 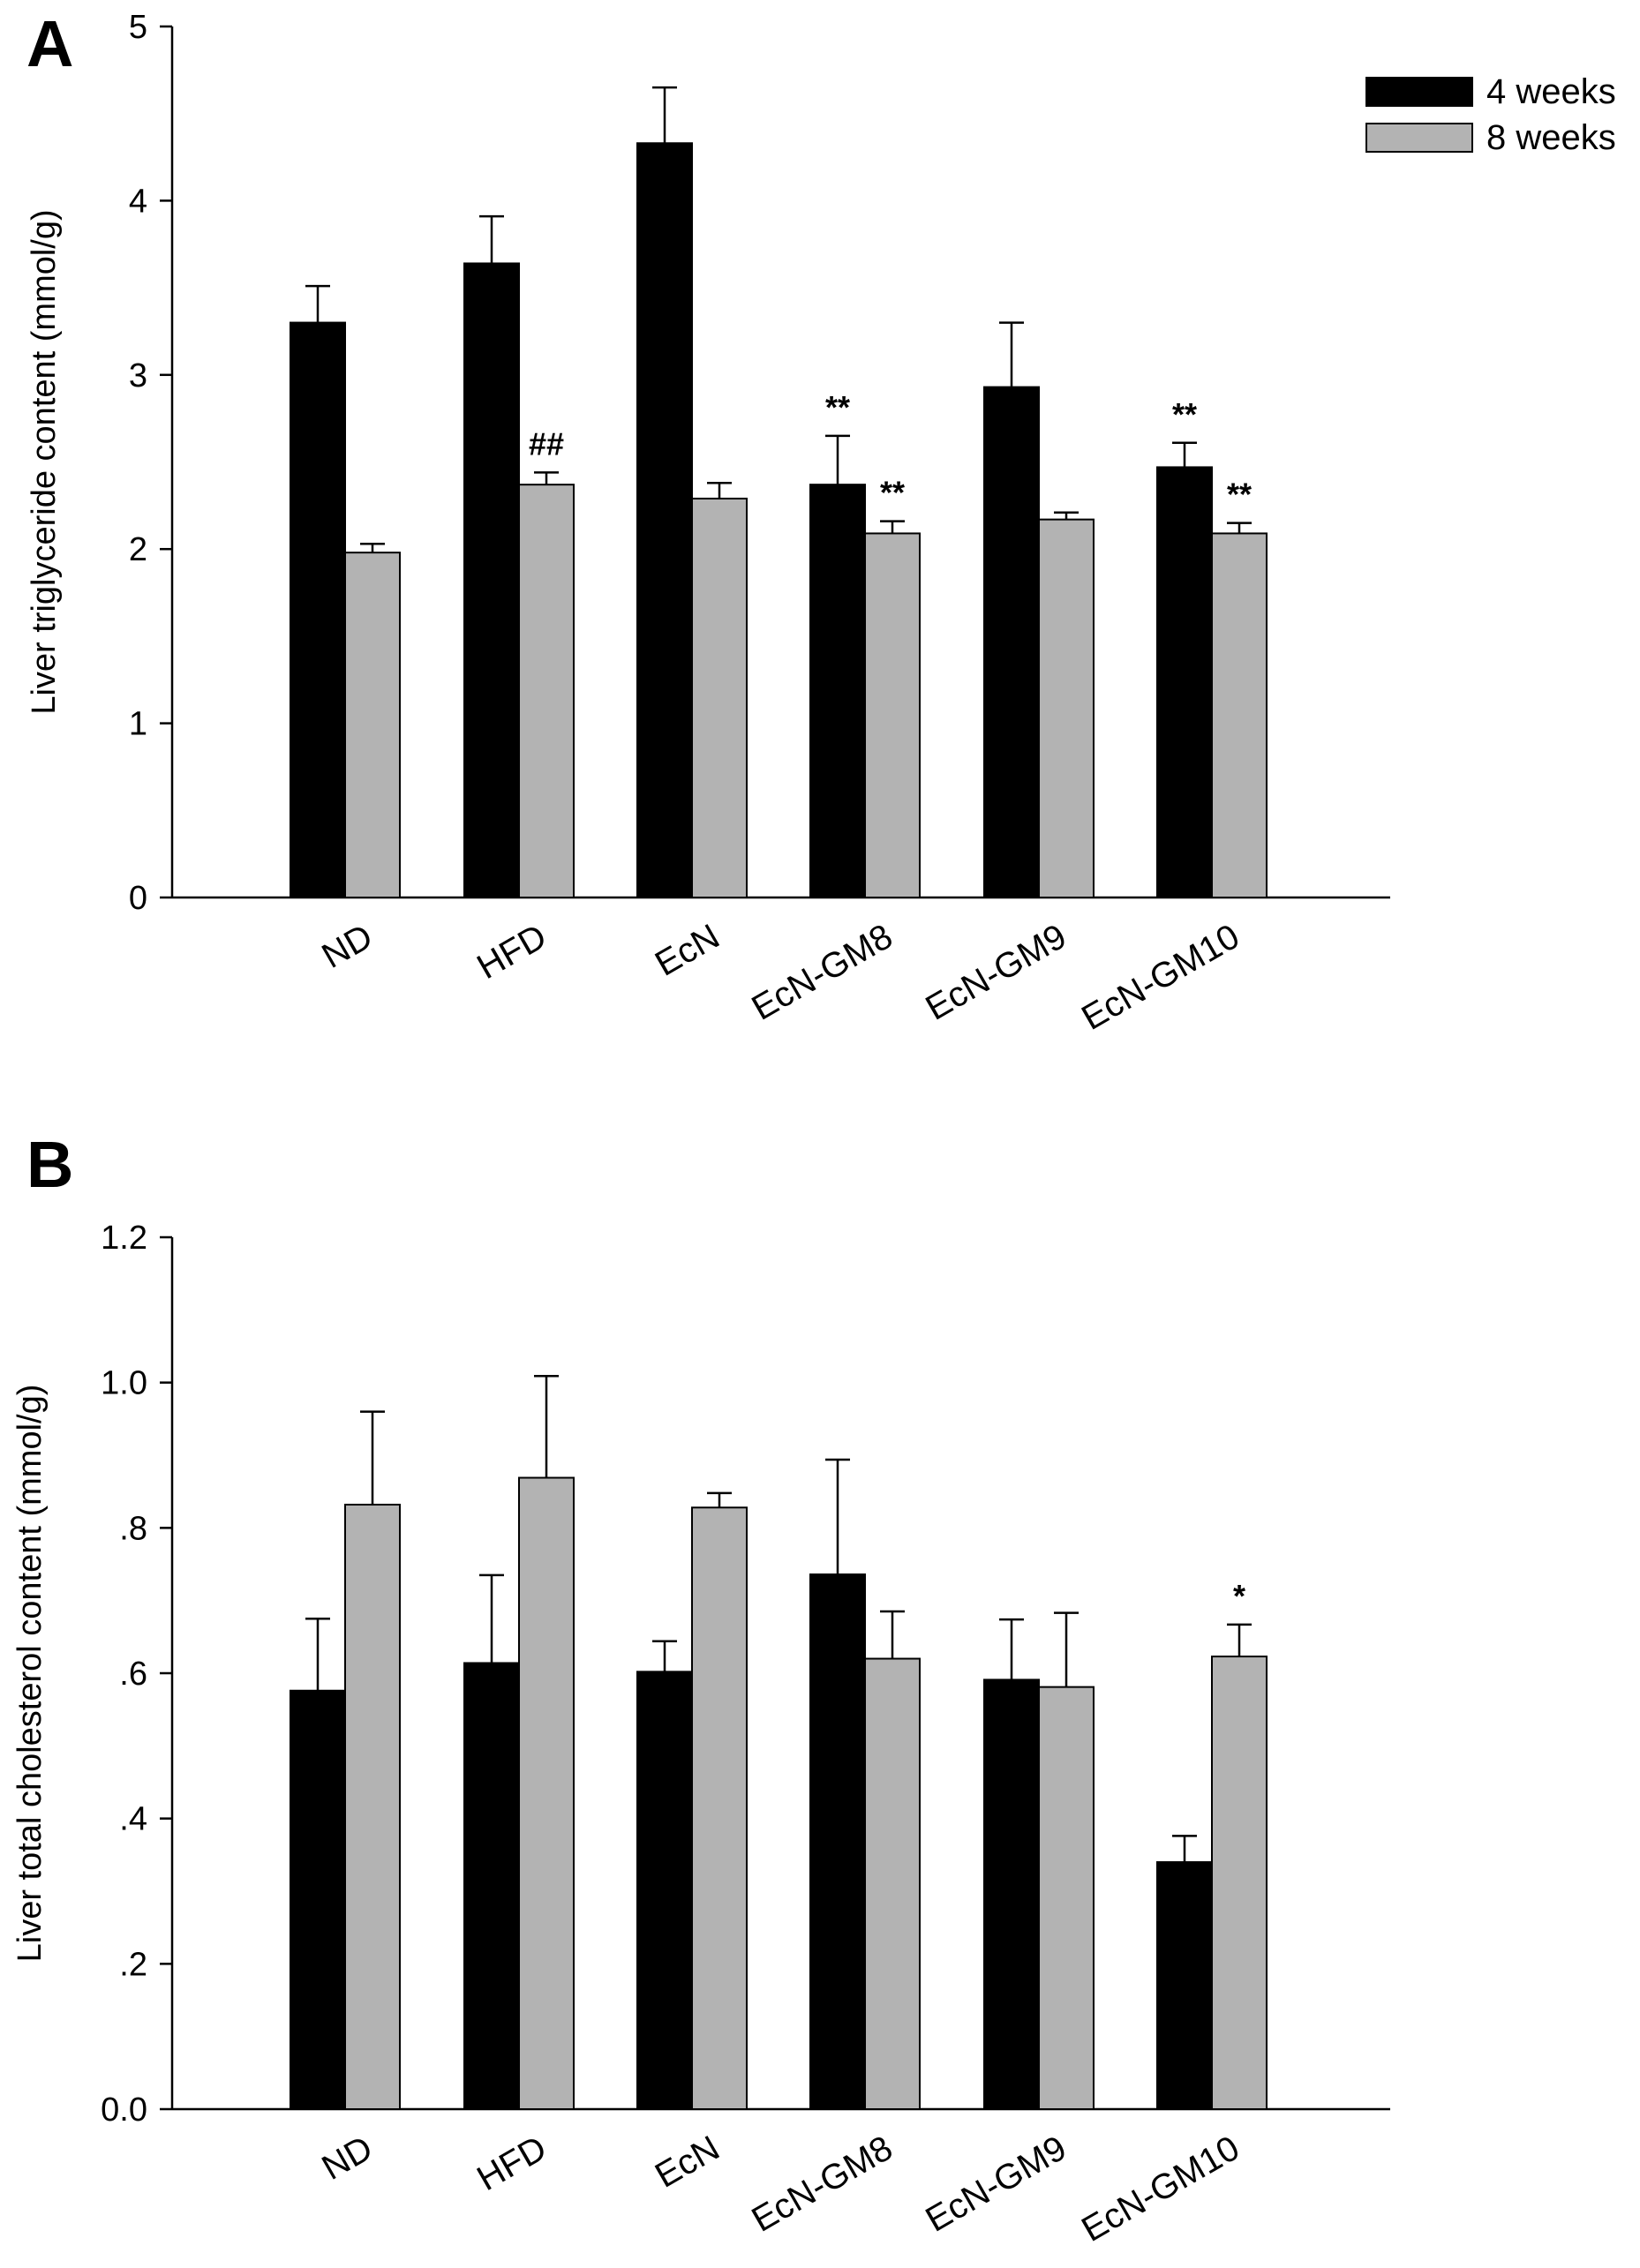 I want to click on panel-b-bar-ecn-gm10-4wk, so click(x=1184, y=1985).